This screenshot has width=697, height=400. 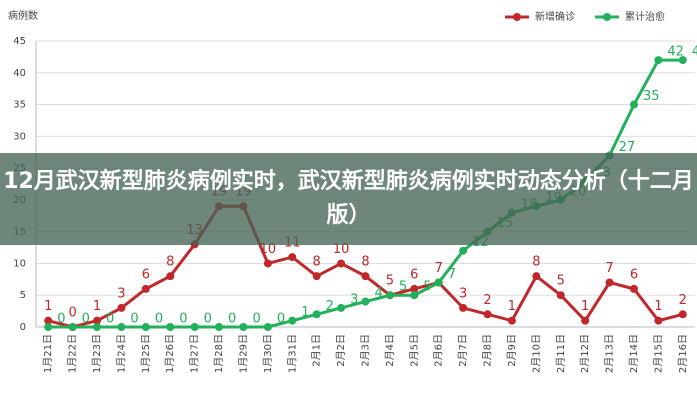 What do you see at coordinates (73, 353) in the screenshot?
I see `x-tick-label: 1月22日` at bounding box center [73, 353].